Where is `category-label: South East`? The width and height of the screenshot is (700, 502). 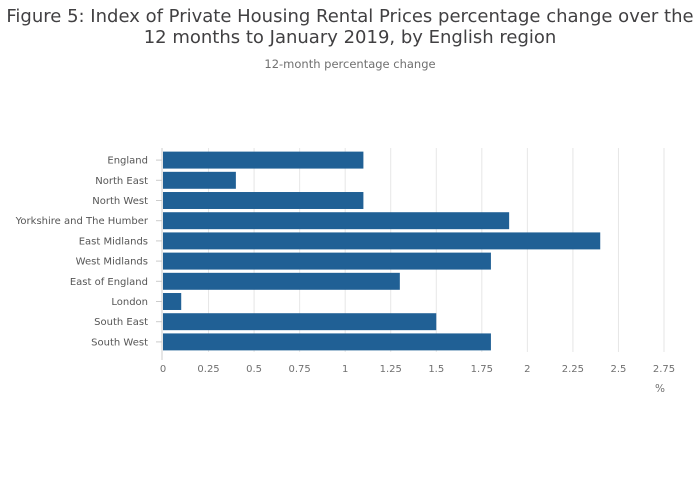
category-label: South East is located at coordinates (121, 322).